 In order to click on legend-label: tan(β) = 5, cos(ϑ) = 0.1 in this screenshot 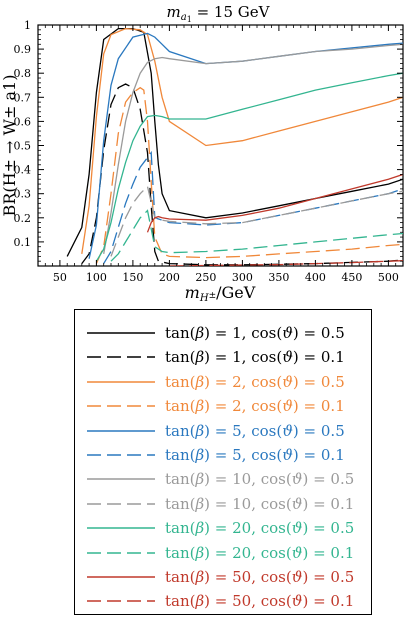, I will do `click(255, 455)`.